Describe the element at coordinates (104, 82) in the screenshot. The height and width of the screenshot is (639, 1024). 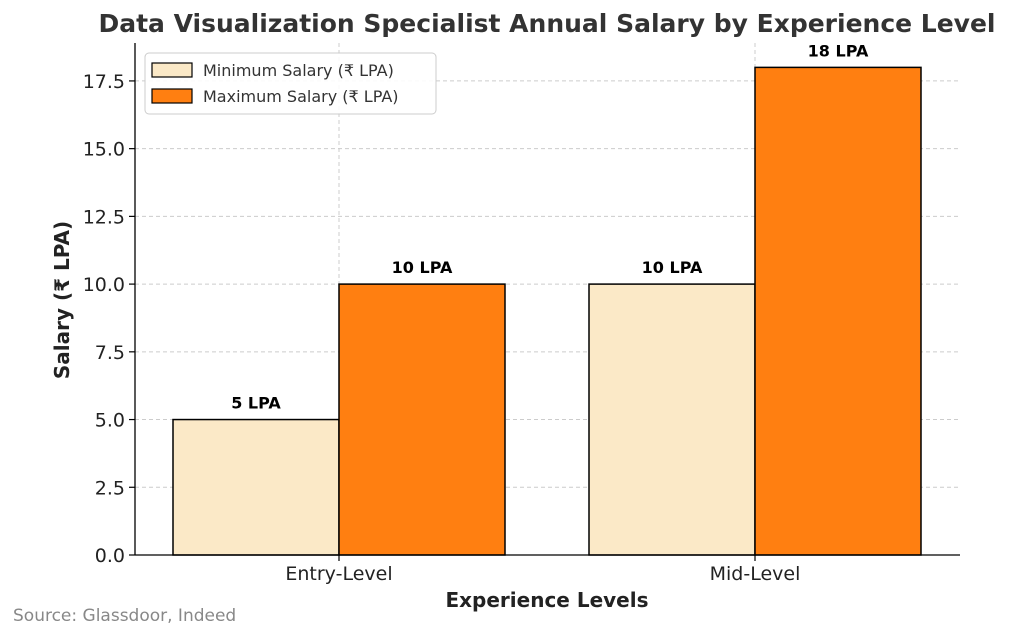
I see `y-tick-label: 17.5` at that location.